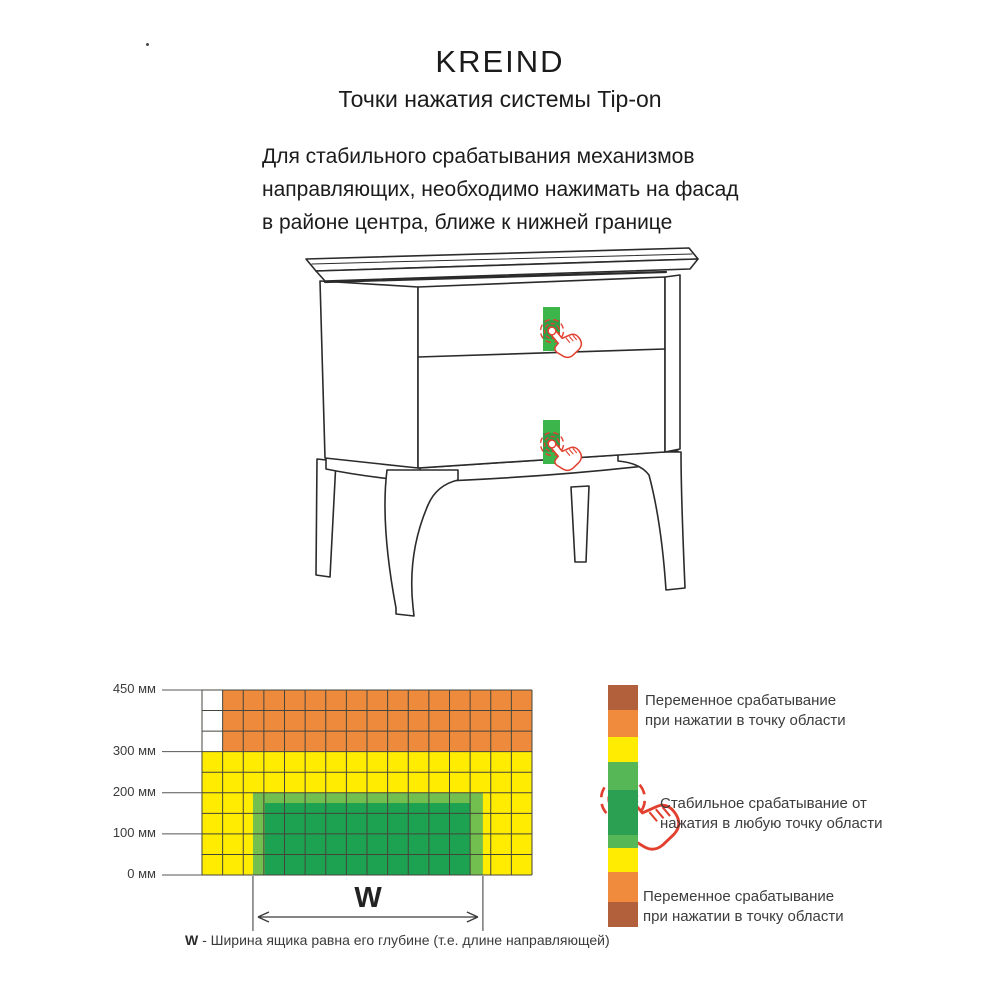 This screenshot has height=1000, width=1000. Describe the element at coordinates (369, 374) in the screenshot. I see `nightstand-side-panel` at that location.